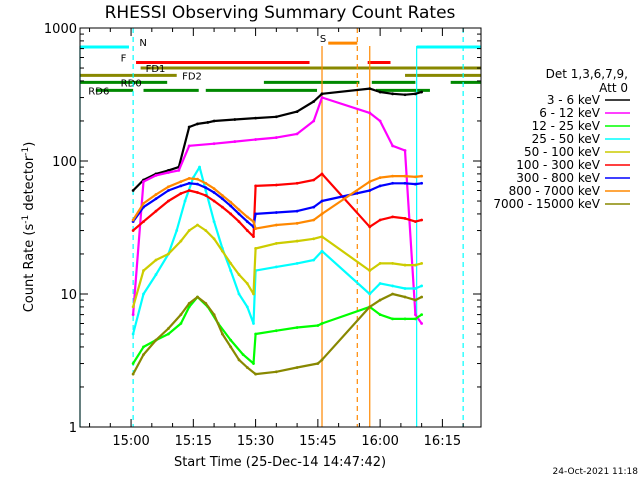 This screenshot has width=640, height=480. What do you see at coordinates (442, 441) in the screenshot?
I see `x-tick-label-5: 16:15` at bounding box center [442, 441].